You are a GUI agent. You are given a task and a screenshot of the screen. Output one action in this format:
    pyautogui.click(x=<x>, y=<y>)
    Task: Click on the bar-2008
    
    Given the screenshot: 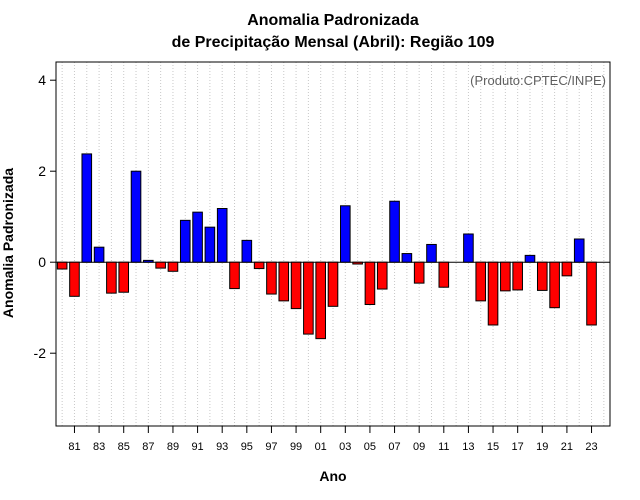 What is the action you would take?
    pyautogui.click(x=407, y=258)
    